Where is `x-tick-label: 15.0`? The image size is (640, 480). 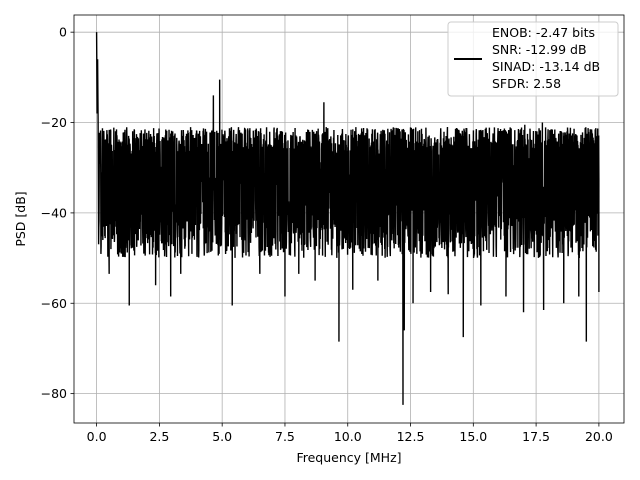
x-tick-label: 15.0 is located at coordinates (473, 436).